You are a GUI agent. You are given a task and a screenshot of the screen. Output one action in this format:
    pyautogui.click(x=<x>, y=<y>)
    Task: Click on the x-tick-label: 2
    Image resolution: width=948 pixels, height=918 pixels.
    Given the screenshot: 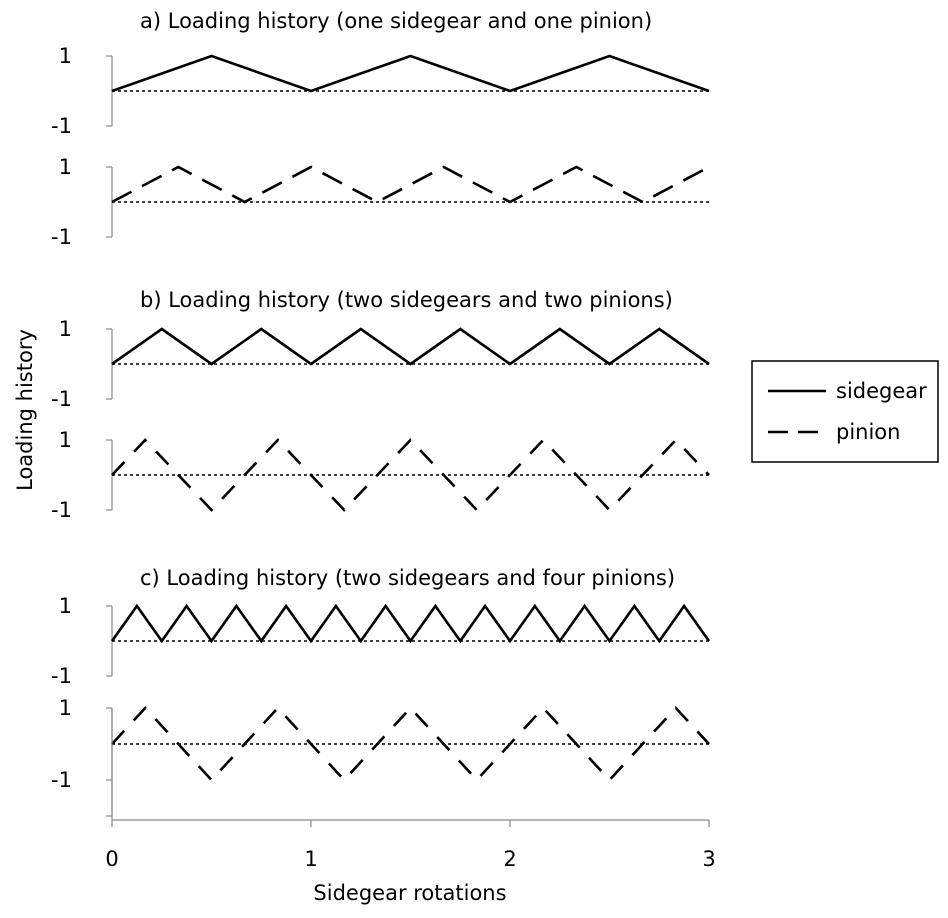 What is the action you would take?
    pyautogui.click(x=509, y=859)
    